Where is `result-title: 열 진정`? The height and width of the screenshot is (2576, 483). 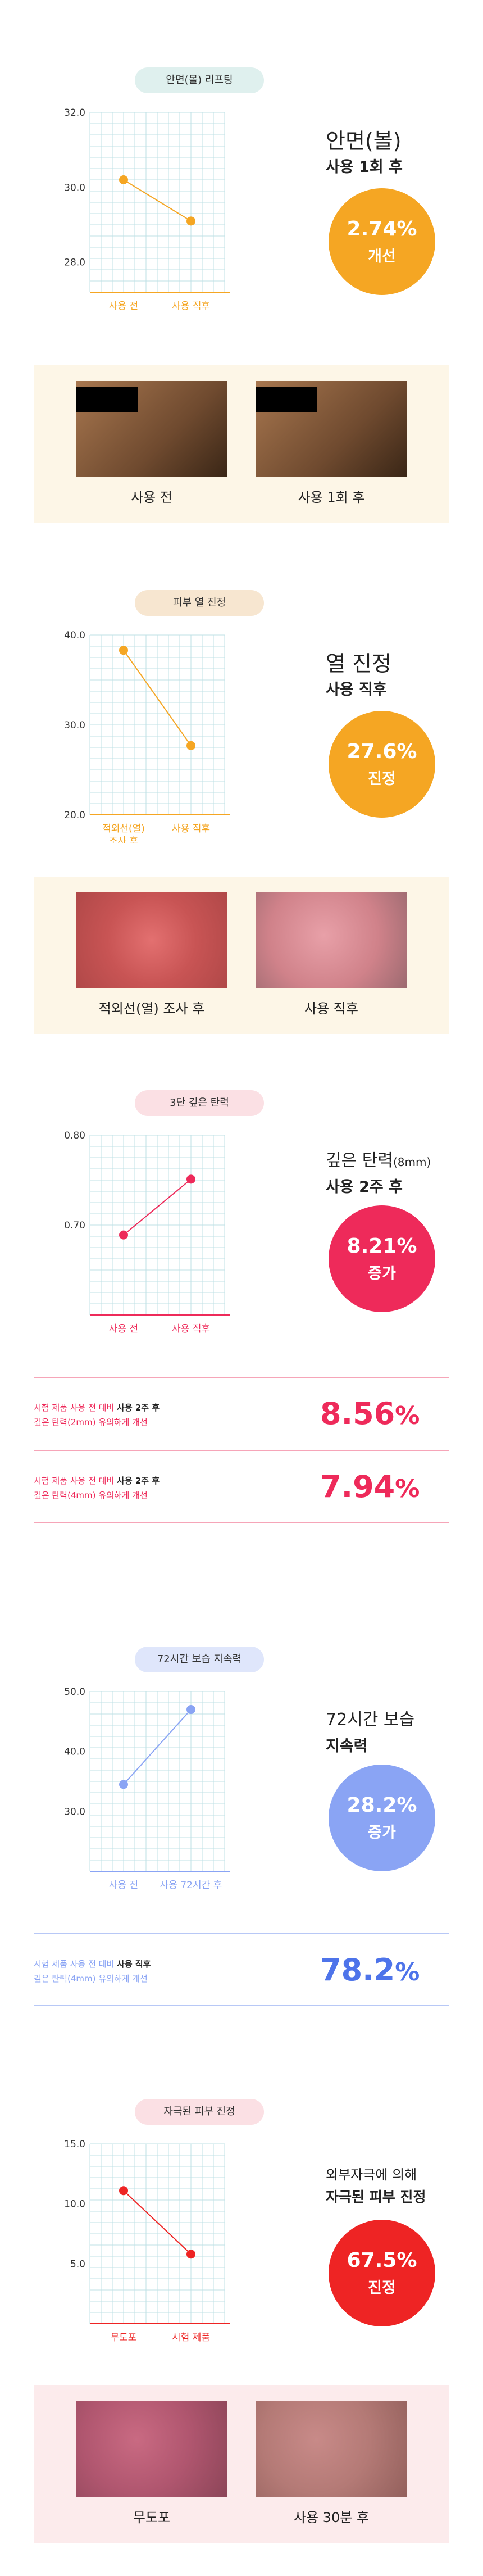 result-title: 열 진정 is located at coordinates (358, 663).